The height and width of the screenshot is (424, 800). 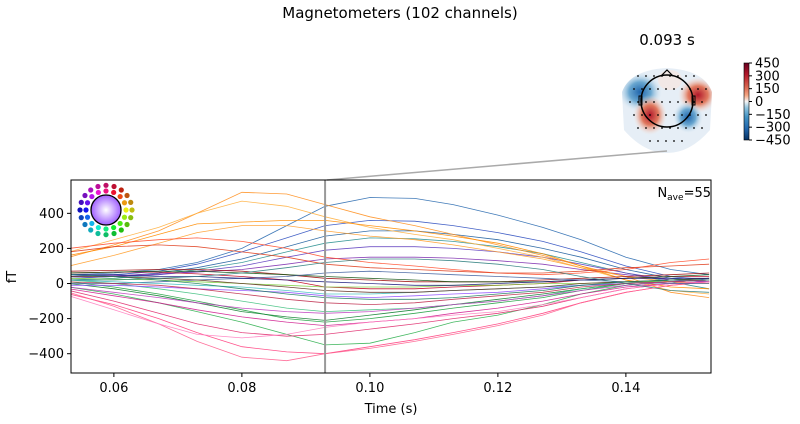 What do you see at coordinates (759, 102) in the screenshot?
I see `colorbar-tick-label: 0` at bounding box center [759, 102].